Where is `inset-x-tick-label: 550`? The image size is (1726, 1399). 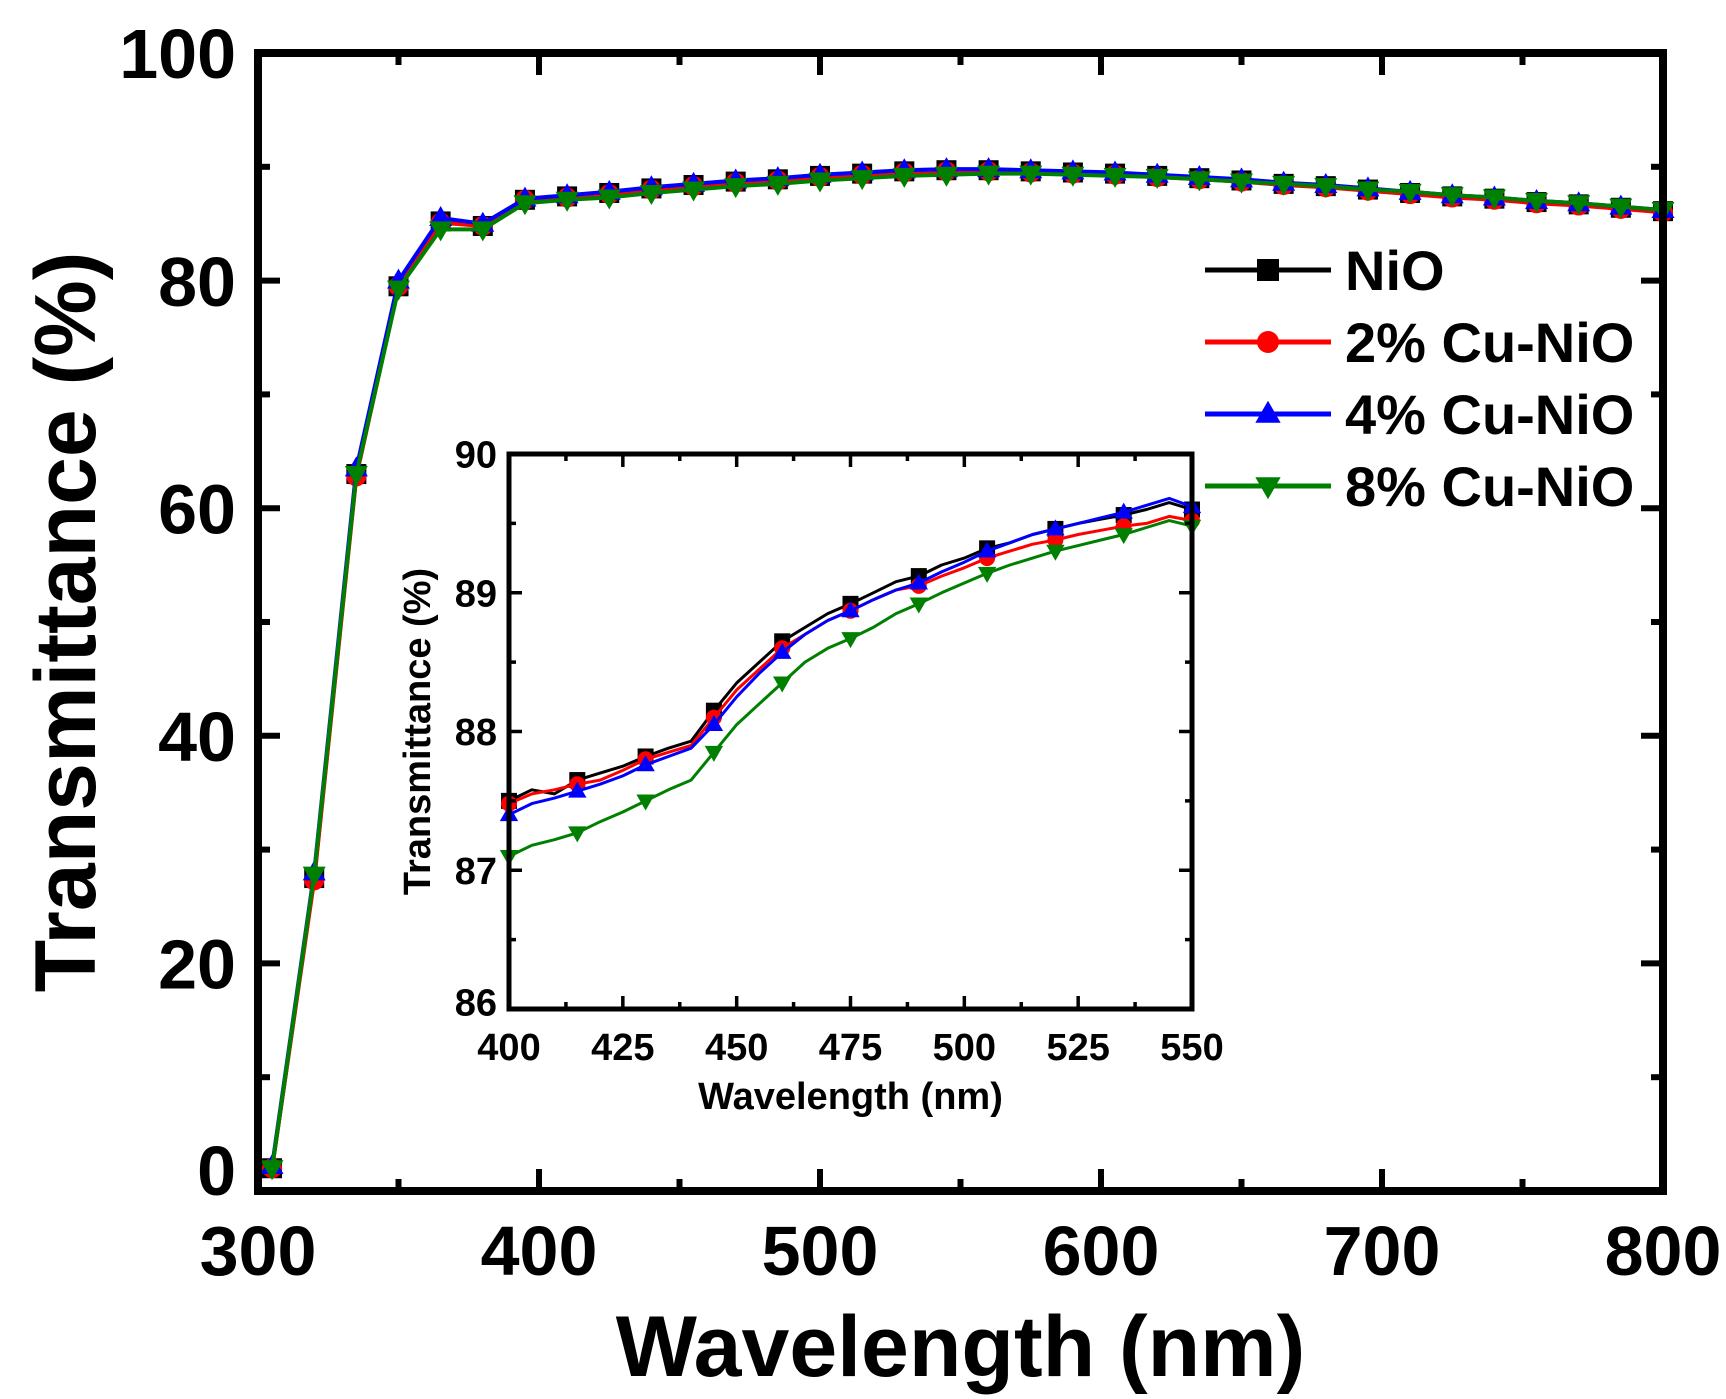 inset-x-tick-label: 550 is located at coordinates (1191, 1048).